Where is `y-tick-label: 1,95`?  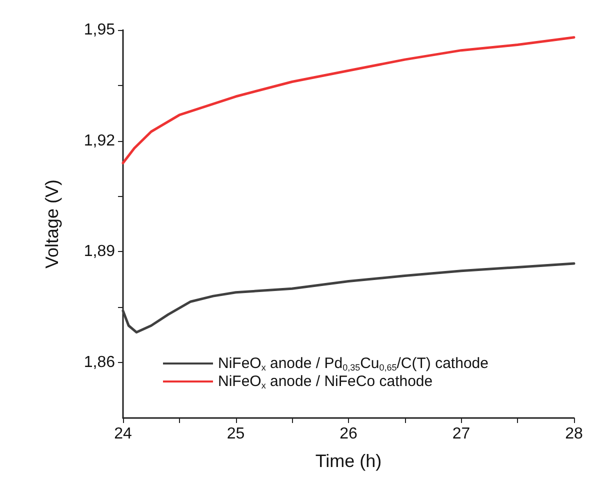 y-tick-label: 1,95 is located at coordinates (100, 30).